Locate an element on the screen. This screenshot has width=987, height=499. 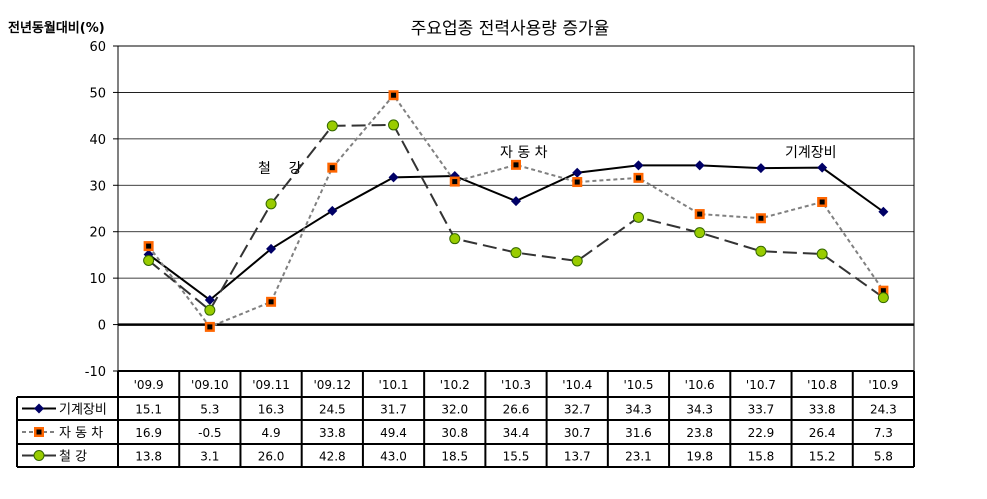
x-tick-label: '09.10 is located at coordinates (210, 385).